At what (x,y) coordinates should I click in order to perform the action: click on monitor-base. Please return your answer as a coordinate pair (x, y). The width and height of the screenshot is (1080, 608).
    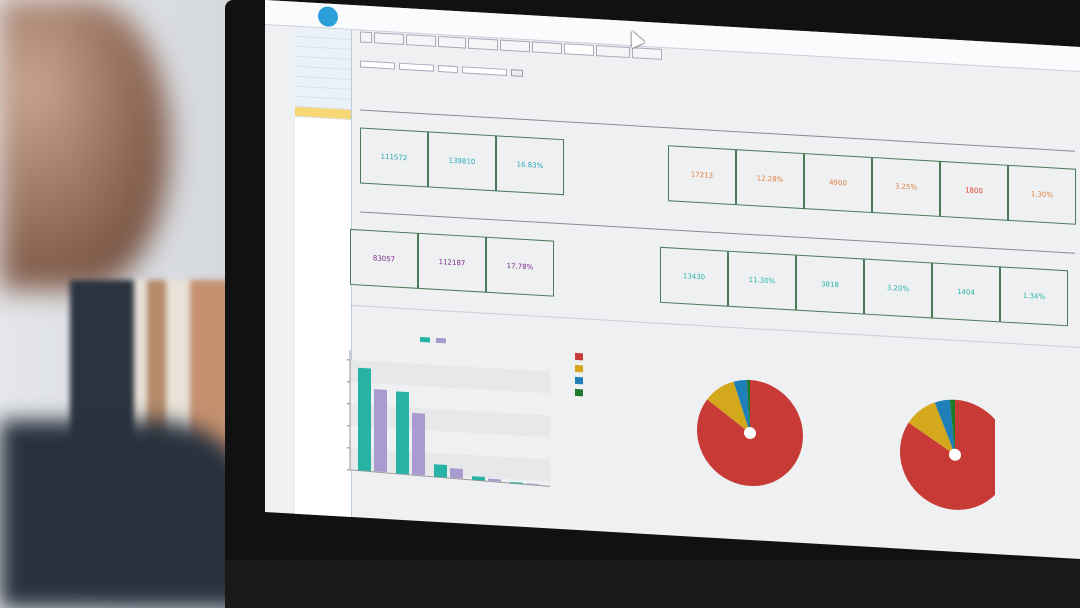
    Looking at the image, I should click on (652, 584).